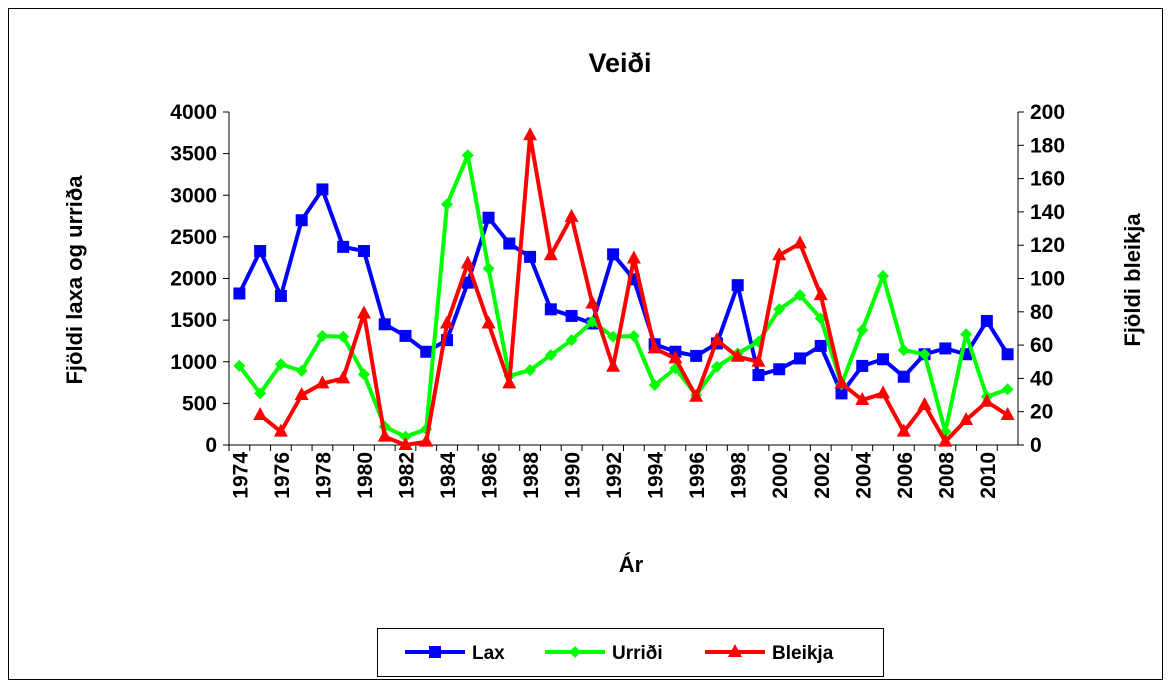  Describe the element at coordinates (1041, 412) in the screenshot. I see `y2-tick-label: 20` at that location.